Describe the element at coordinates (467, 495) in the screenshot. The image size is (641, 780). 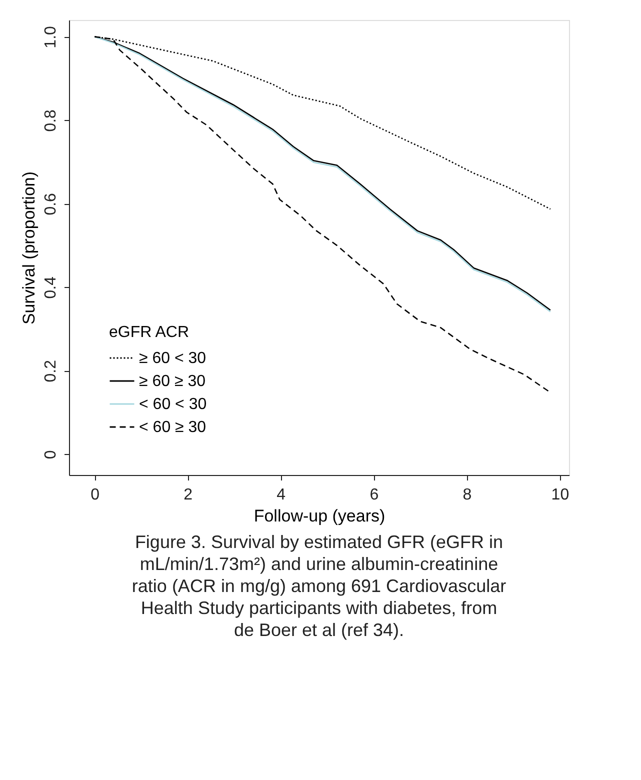
I see `x-tick-label: 8` at that location.